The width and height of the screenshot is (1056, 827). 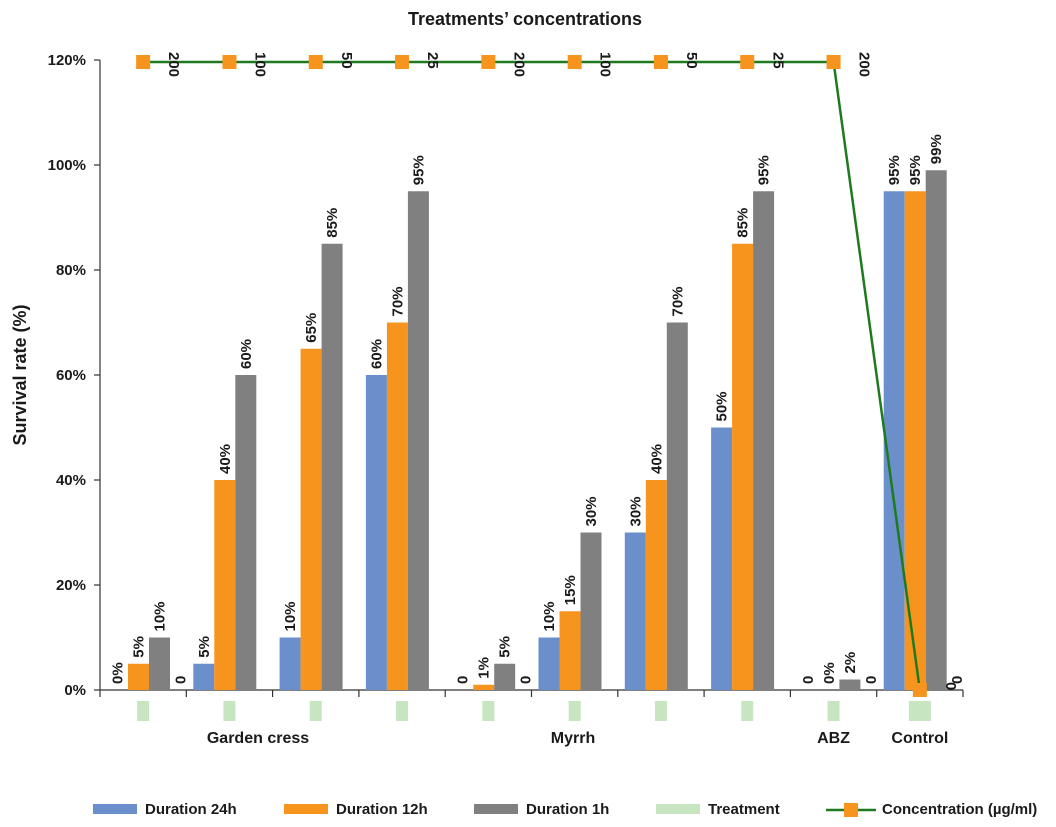 I want to click on data-label: 50%, so click(x=722, y=406).